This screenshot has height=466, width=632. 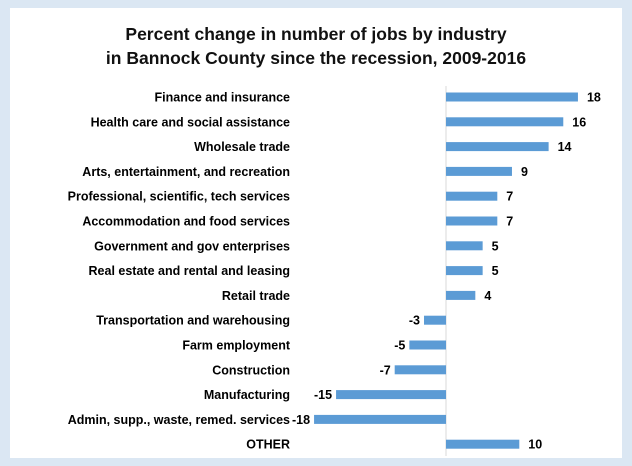 I want to click on category-label: Health care and social assistance, so click(x=190, y=122).